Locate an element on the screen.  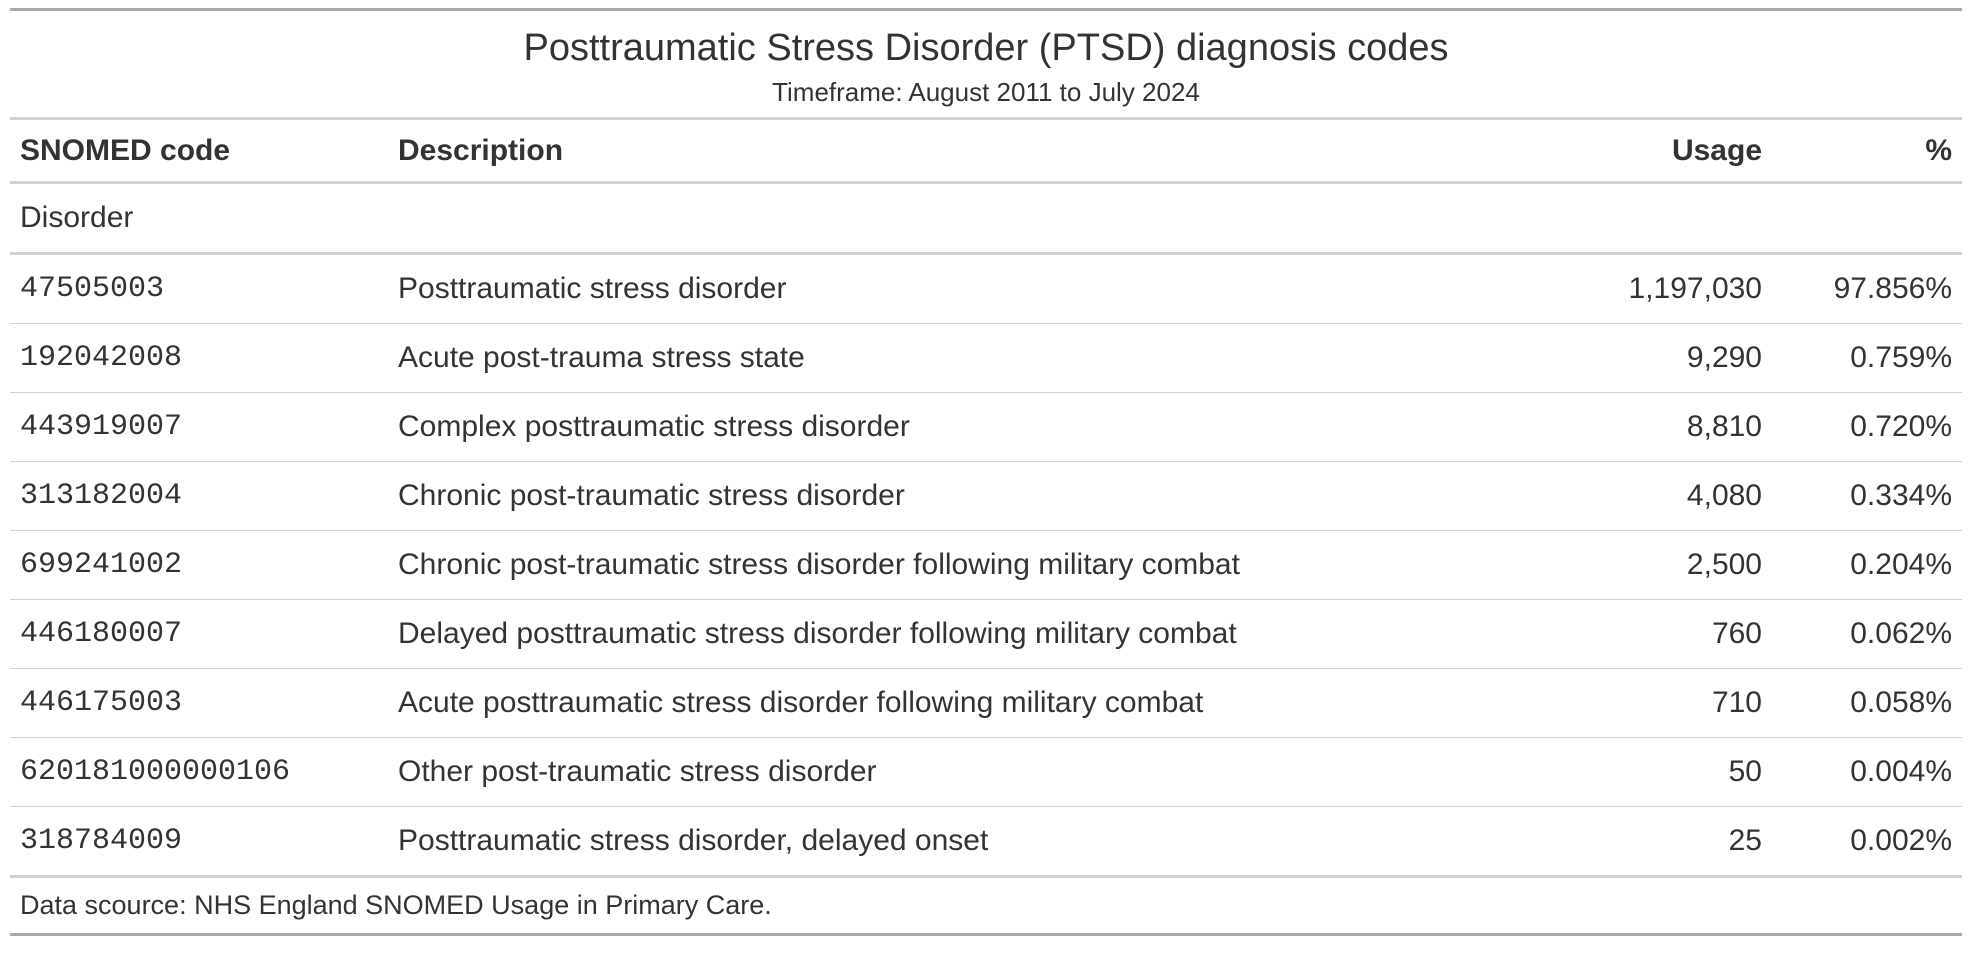
table-subtitle: Timeframe: August 2011 to July 2024 is located at coordinates (986, 94).